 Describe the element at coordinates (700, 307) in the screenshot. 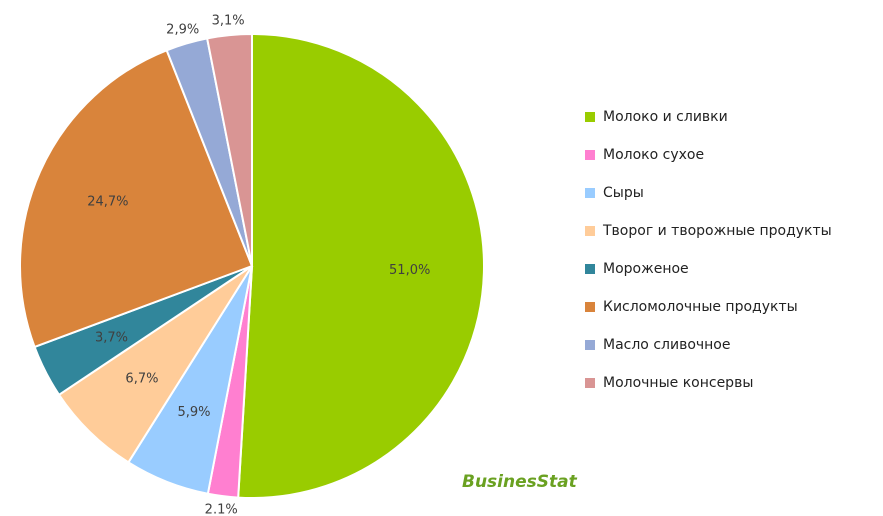

I see `legend-label: Кисломолочные продукты` at that location.